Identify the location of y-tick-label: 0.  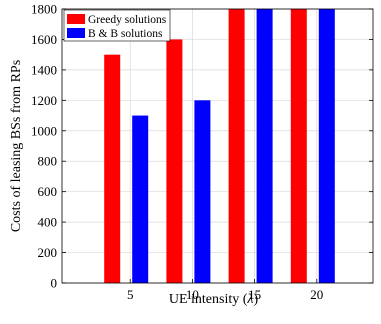
(54, 283).